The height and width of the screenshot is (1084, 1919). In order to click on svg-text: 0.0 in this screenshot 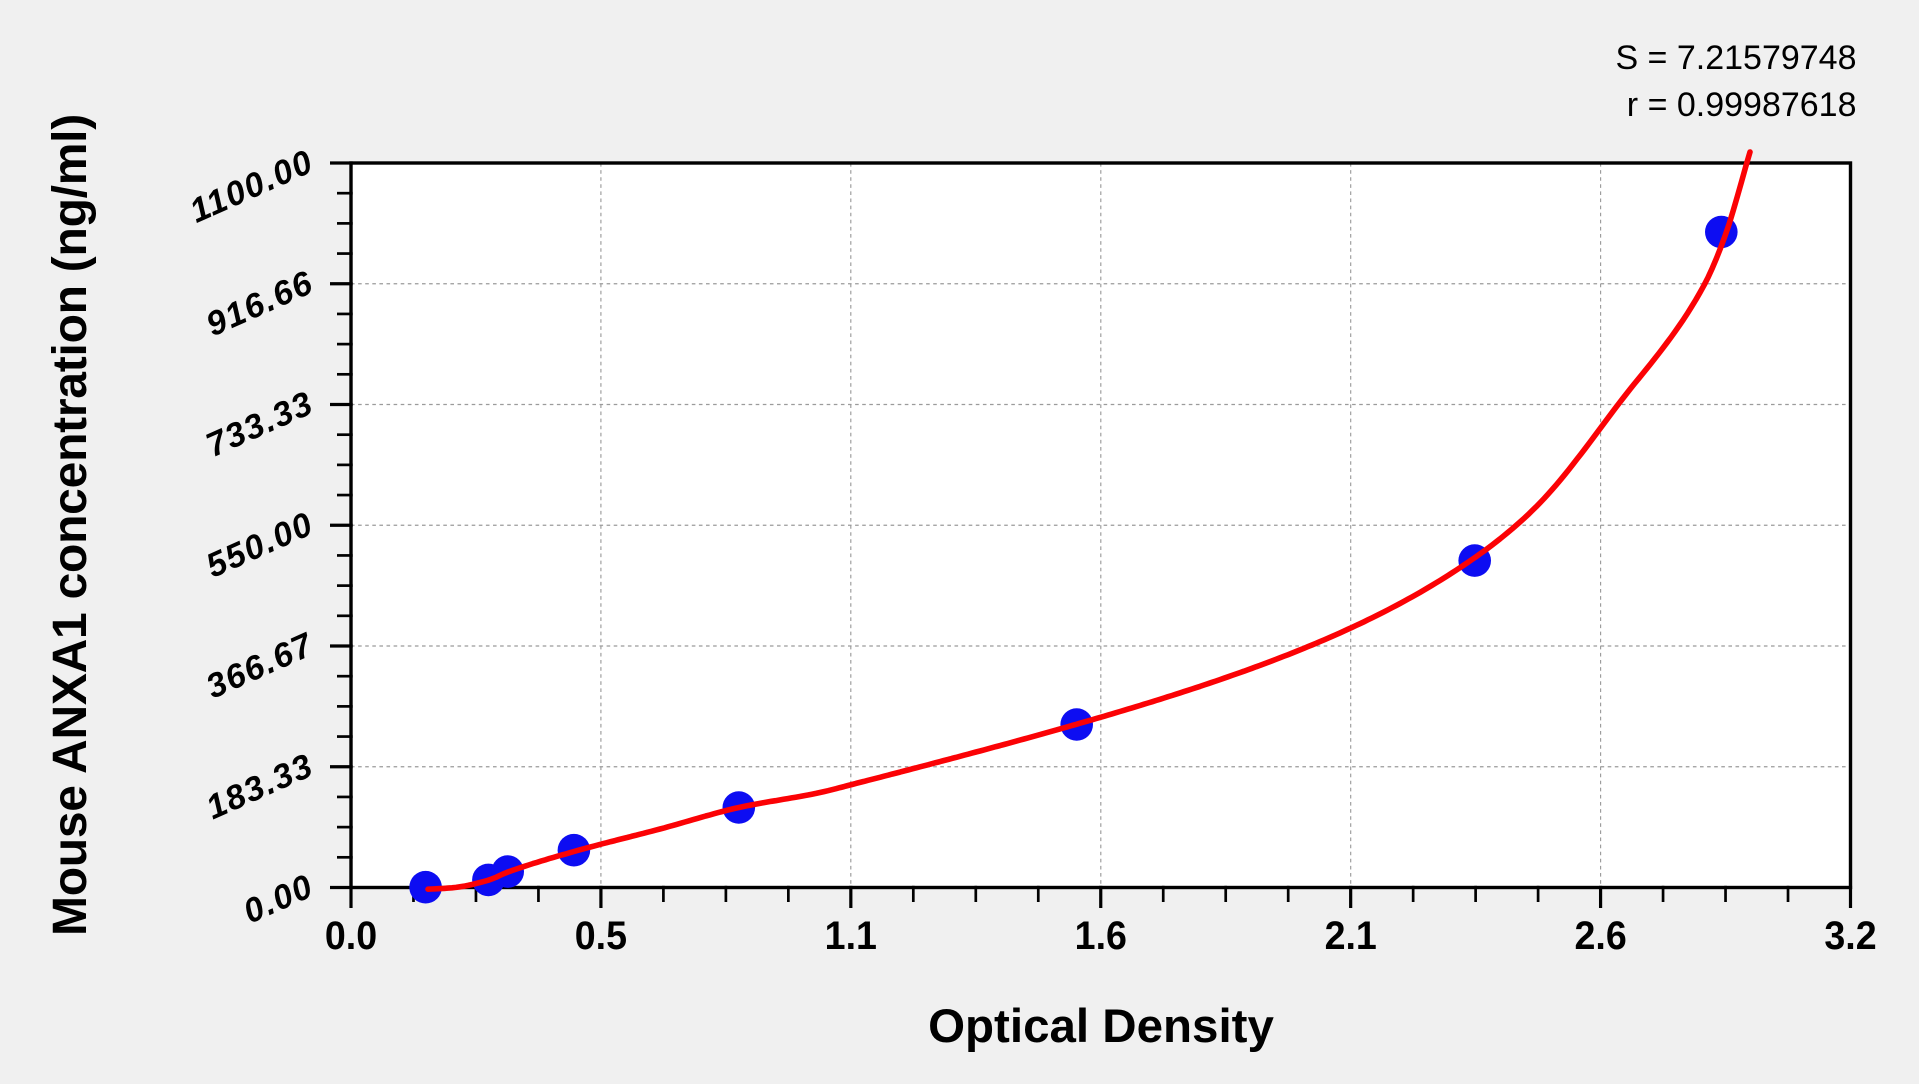, I will do `click(351, 936)`.